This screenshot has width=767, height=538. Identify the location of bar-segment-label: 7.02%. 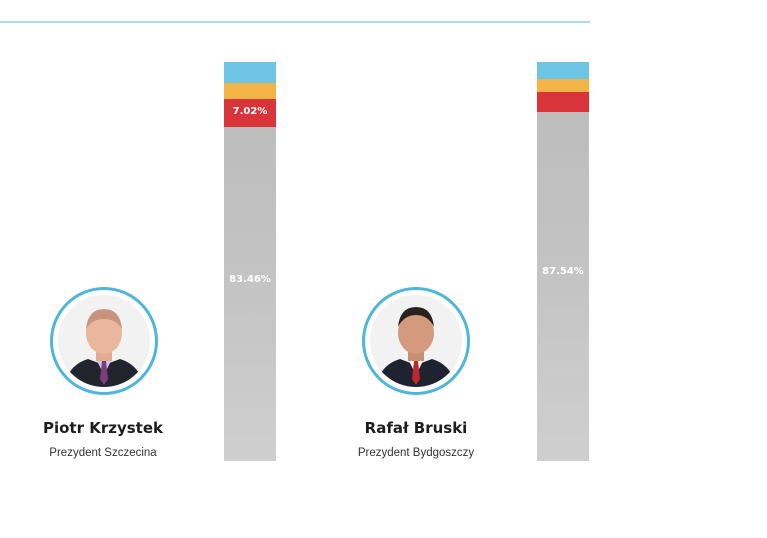
(250, 111).